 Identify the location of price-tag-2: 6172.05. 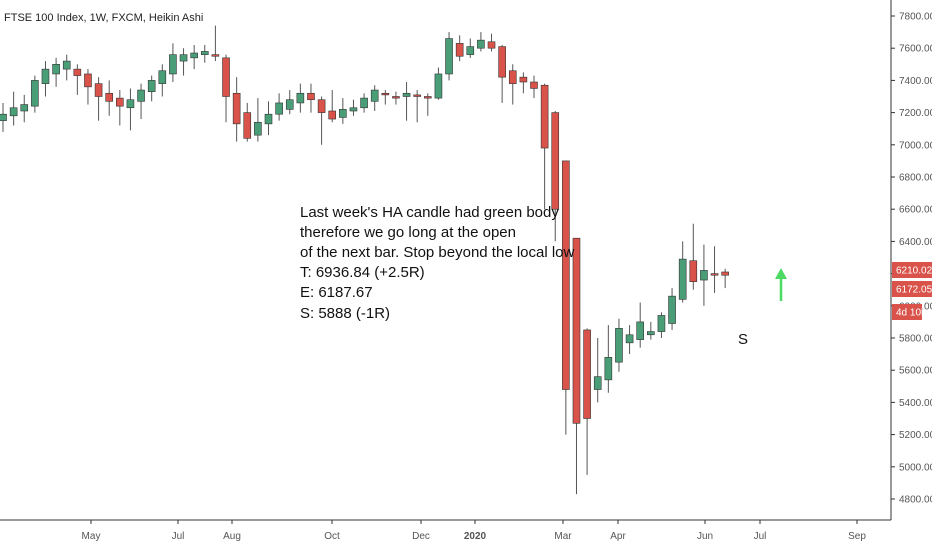
(912, 289).